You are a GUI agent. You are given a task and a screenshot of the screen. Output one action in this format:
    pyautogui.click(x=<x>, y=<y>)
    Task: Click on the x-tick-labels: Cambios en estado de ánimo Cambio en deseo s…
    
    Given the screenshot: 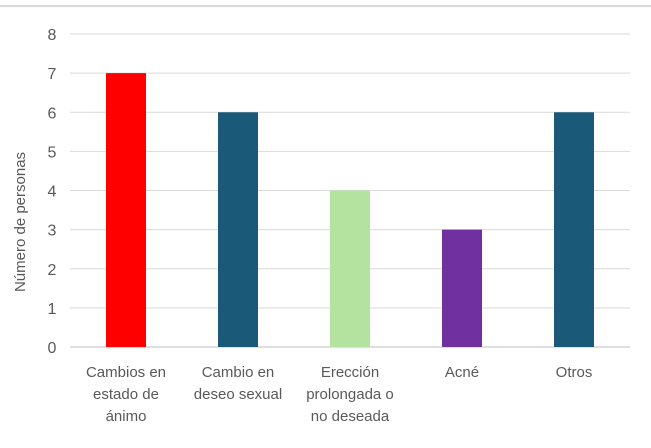 What is the action you would take?
    pyautogui.click(x=339, y=394)
    